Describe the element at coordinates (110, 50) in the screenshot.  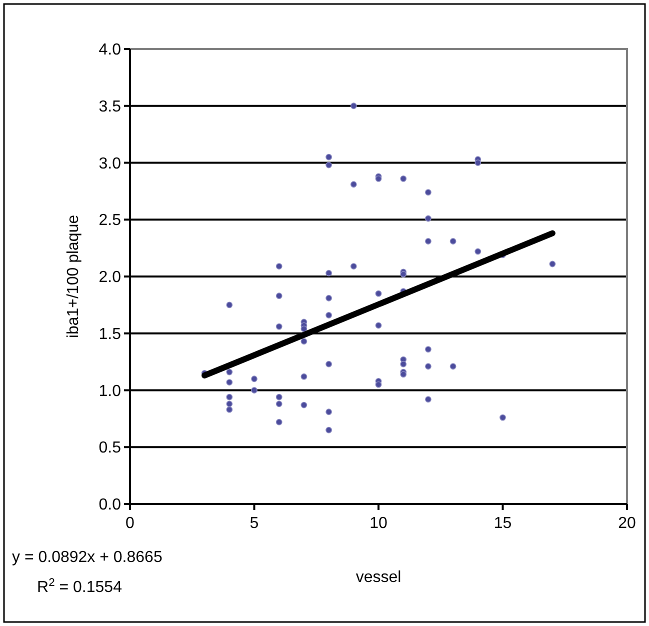
I see `y-tick-label: 4.0` at that location.